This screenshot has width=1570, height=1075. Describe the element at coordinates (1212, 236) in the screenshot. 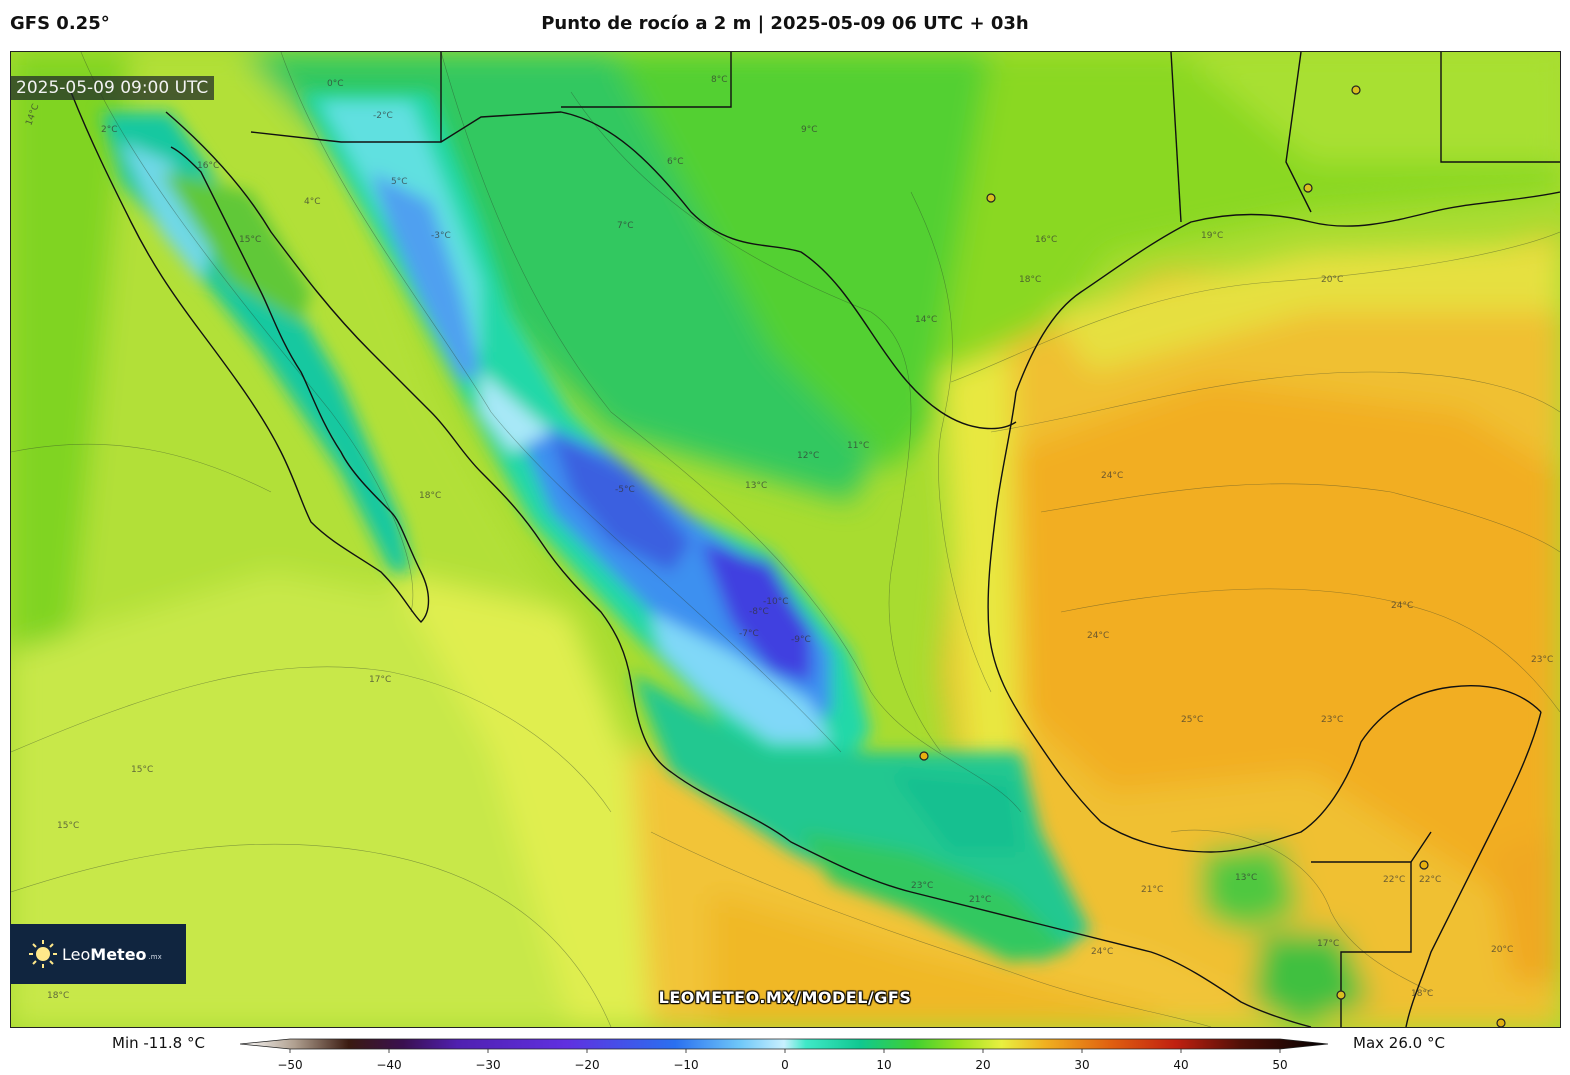

I see `contour-label: 19°C` at that location.